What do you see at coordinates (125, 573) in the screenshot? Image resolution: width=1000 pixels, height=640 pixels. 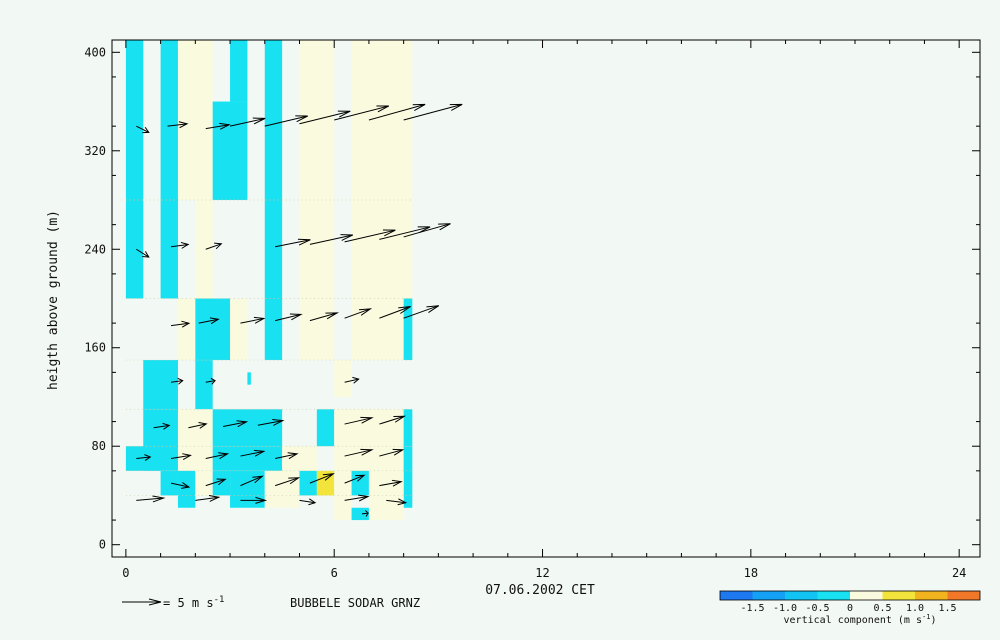 I see `x-tick-label: 0` at bounding box center [125, 573].